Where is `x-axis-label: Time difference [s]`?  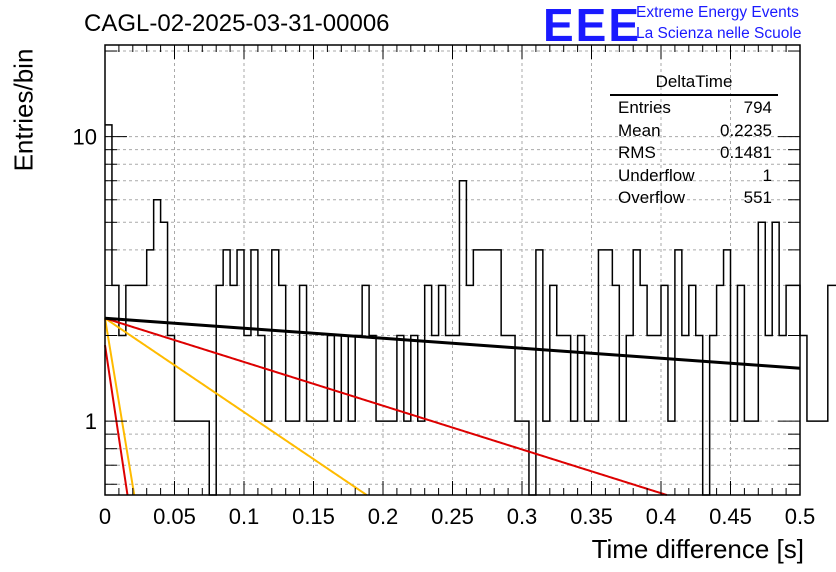 x-axis-label: Time difference [s] is located at coordinates (697, 549).